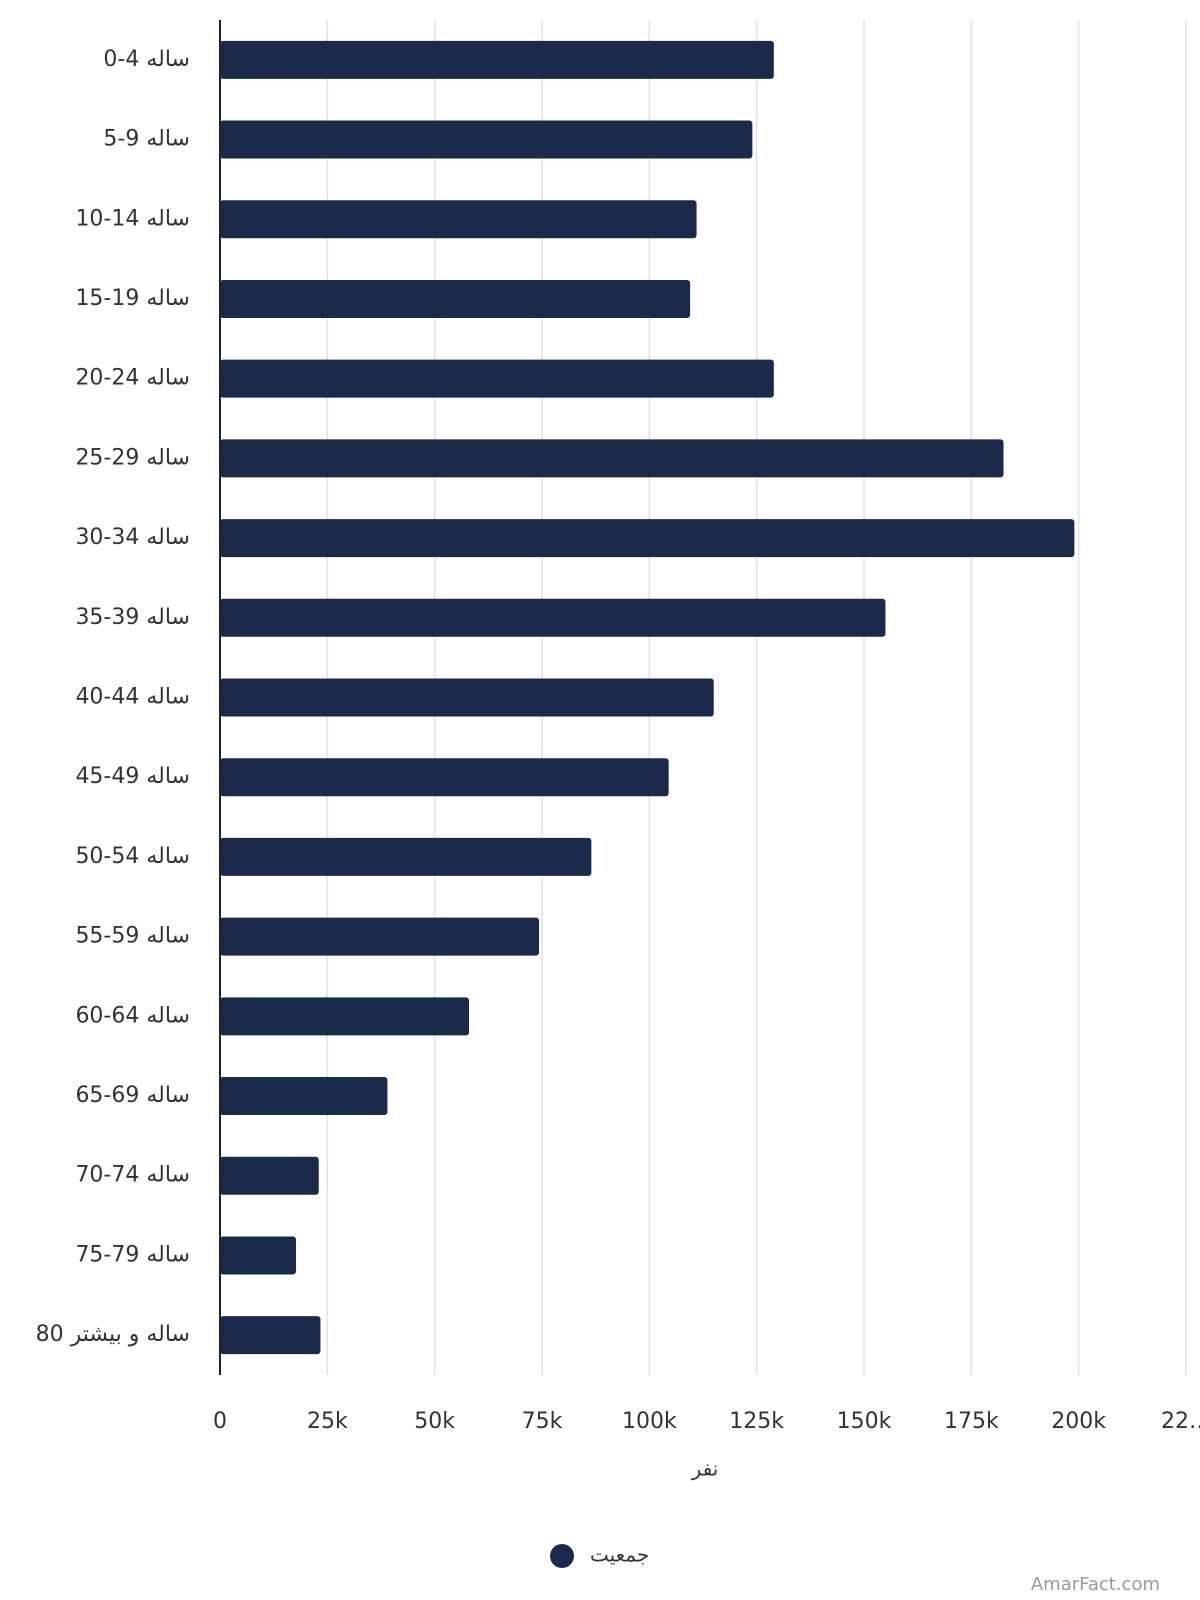  What do you see at coordinates (756, 1421) in the screenshot?
I see `x-tick-label: 125k` at bounding box center [756, 1421].